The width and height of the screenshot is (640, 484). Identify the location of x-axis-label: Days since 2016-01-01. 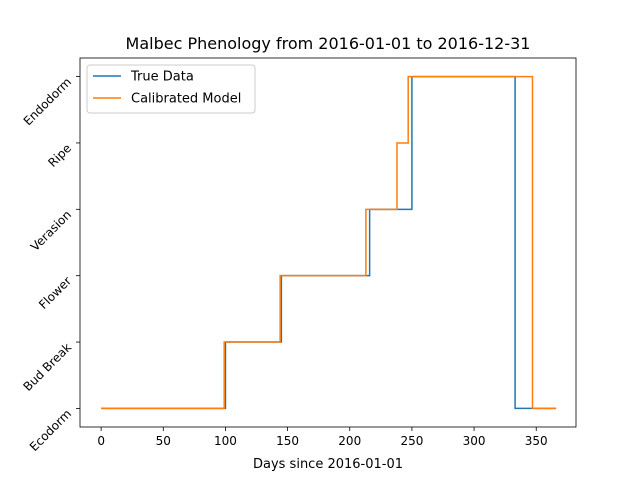
(328, 464).